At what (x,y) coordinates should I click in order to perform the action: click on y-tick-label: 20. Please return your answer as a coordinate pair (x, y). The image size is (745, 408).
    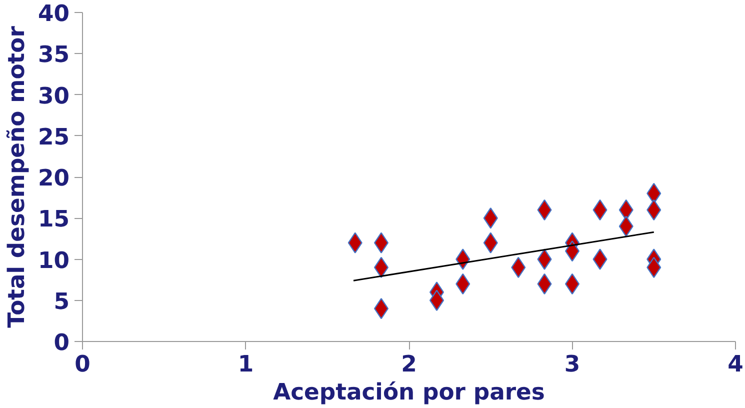
    Looking at the image, I should click on (54, 179).